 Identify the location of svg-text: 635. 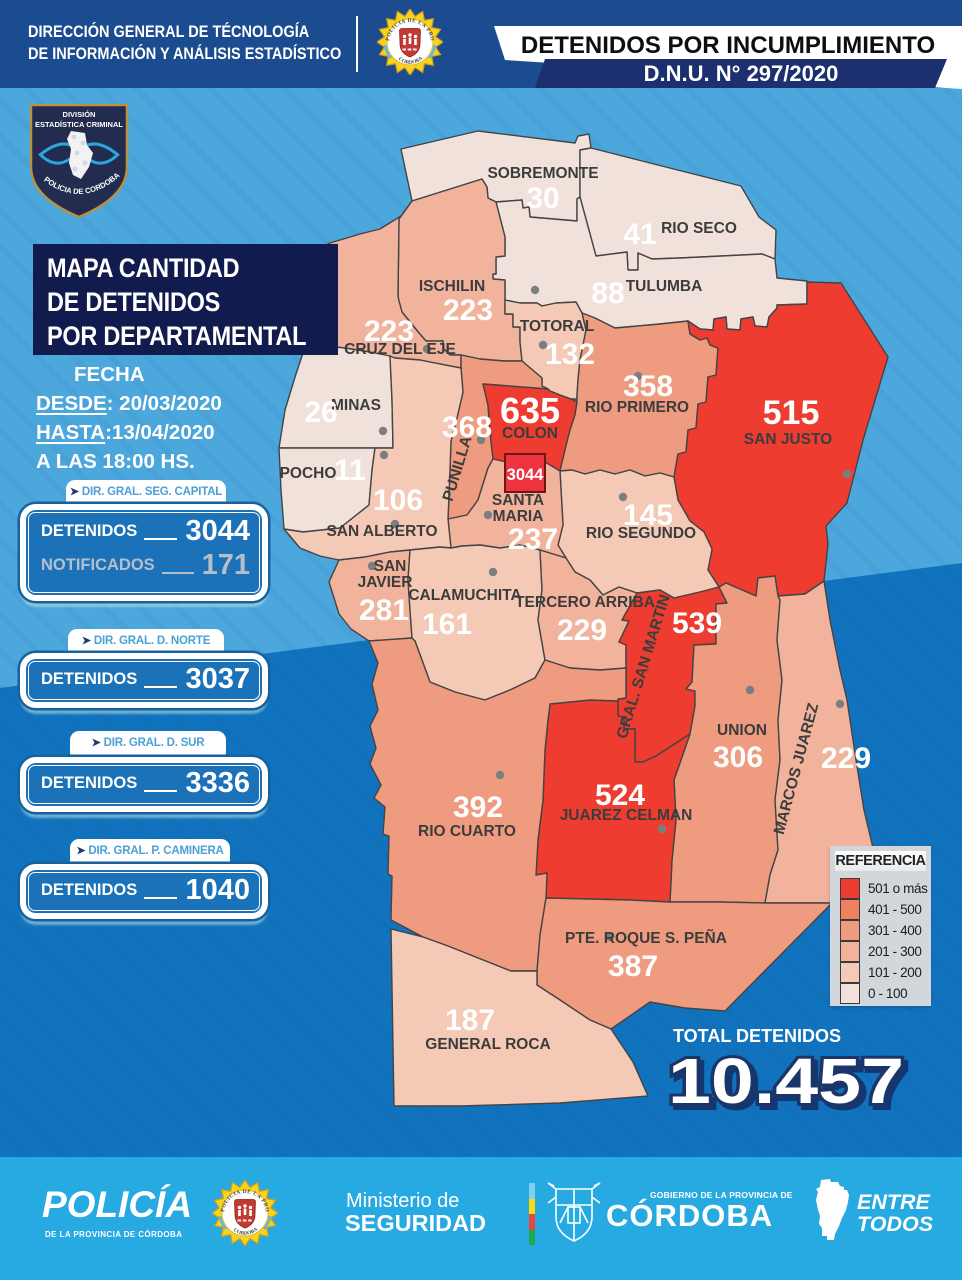
(530, 410).